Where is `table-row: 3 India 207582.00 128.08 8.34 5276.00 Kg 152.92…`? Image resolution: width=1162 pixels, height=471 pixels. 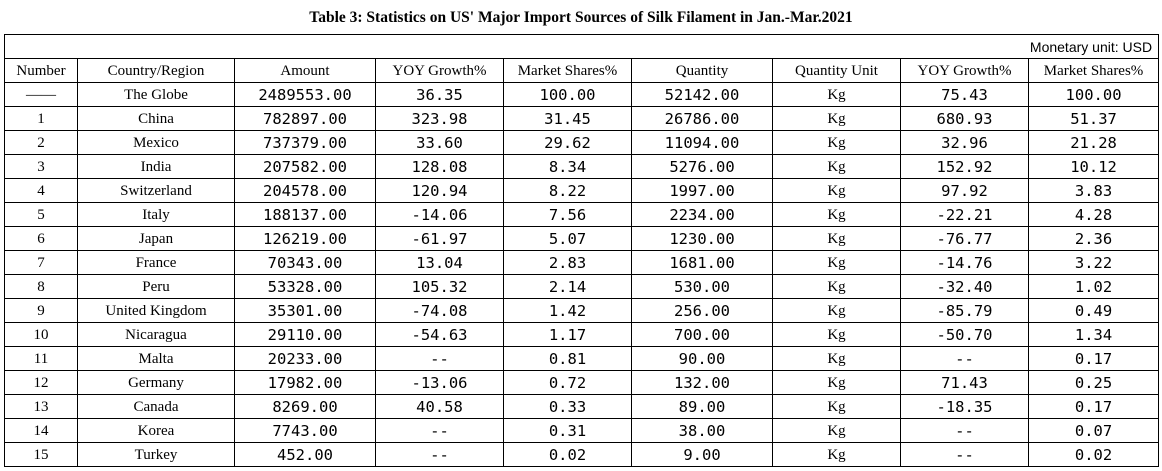 table-row: 3 India 207582.00 128.08 8.34 5276.00 Kg 152.92… is located at coordinates (582, 166).